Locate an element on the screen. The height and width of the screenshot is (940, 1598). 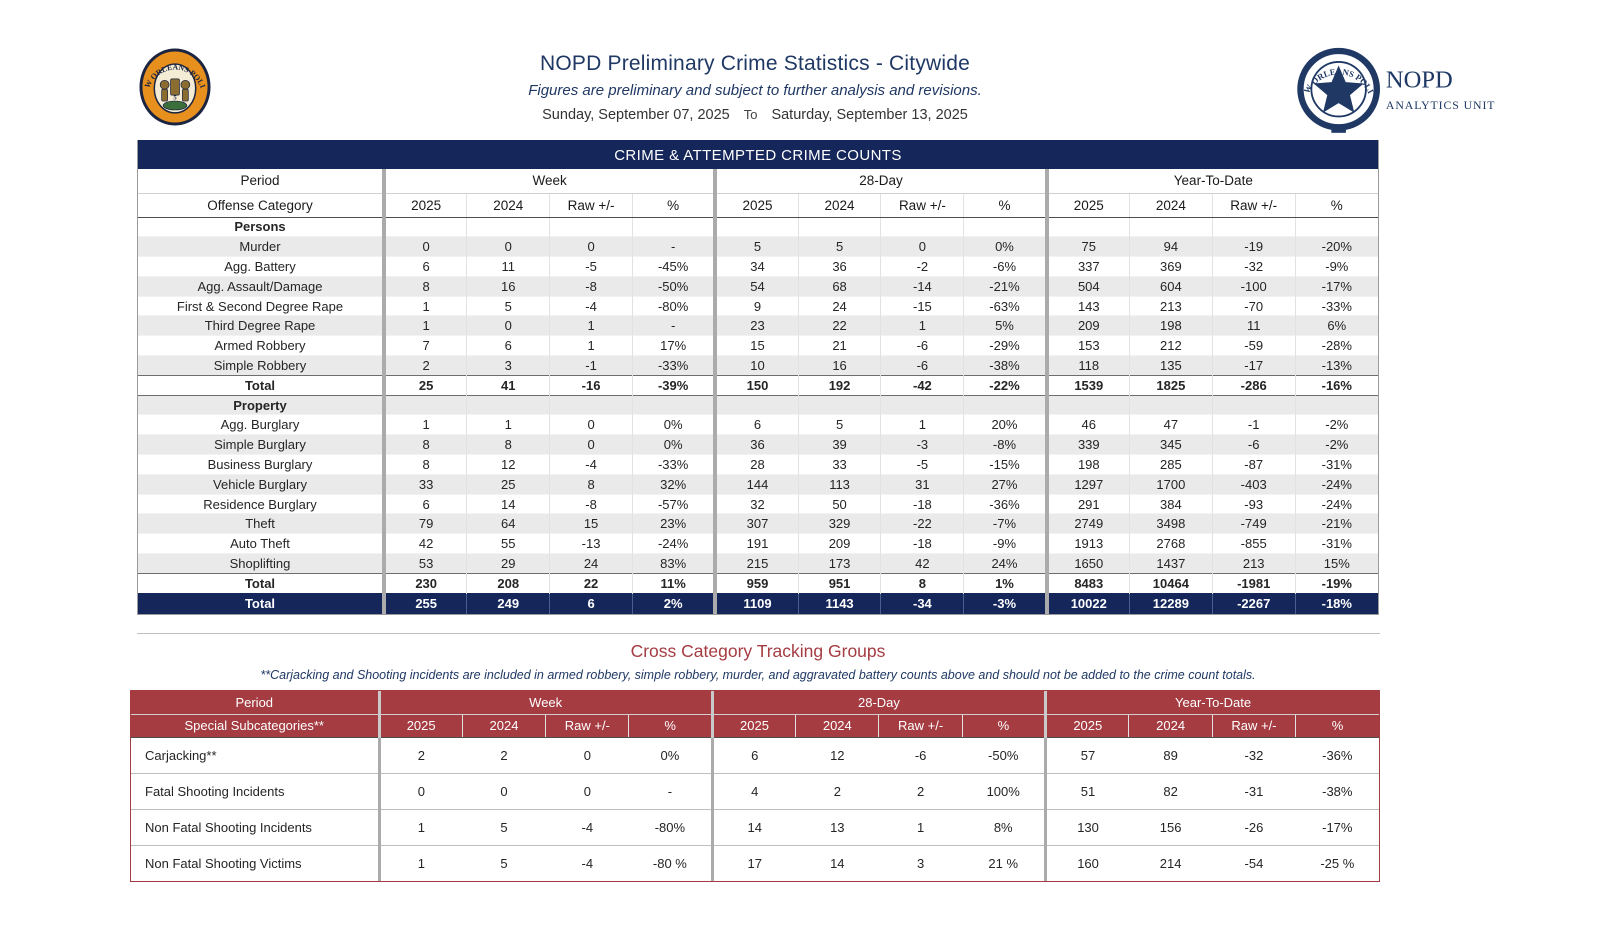
value-cell: -7% is located at coordinates (1005, 523).